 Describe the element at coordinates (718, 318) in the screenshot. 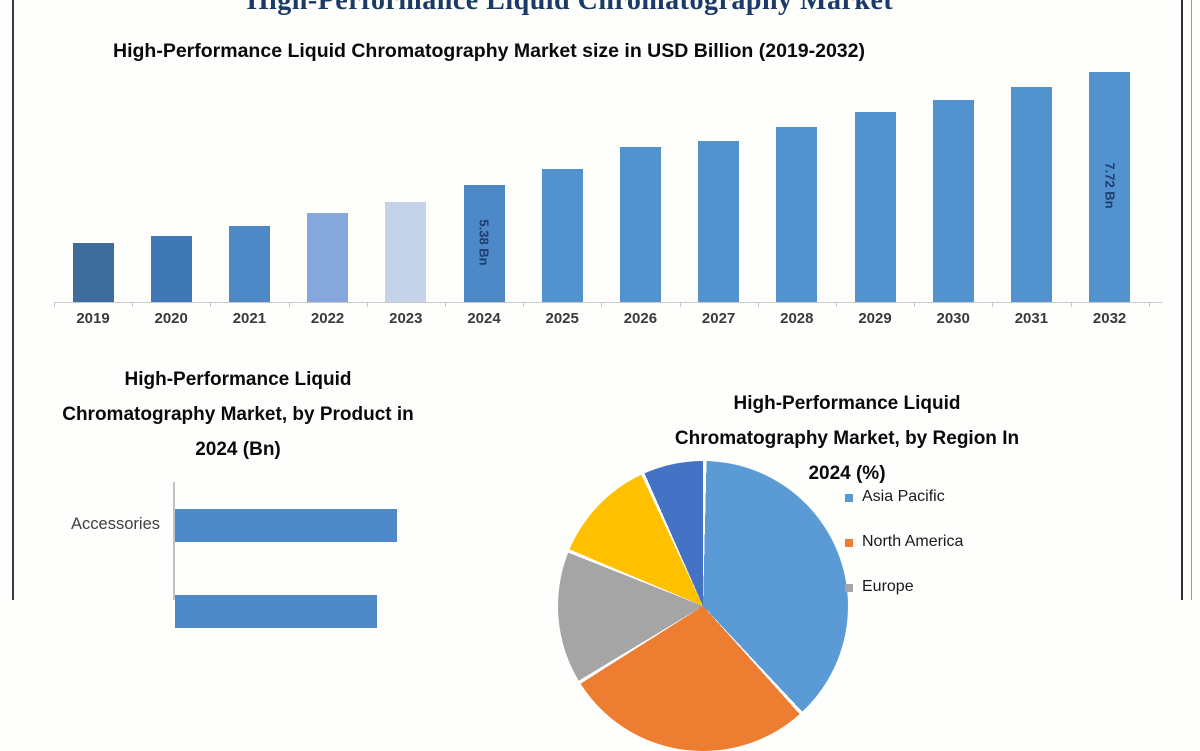

I see `x-axis-label-2027: 2027` at that location.